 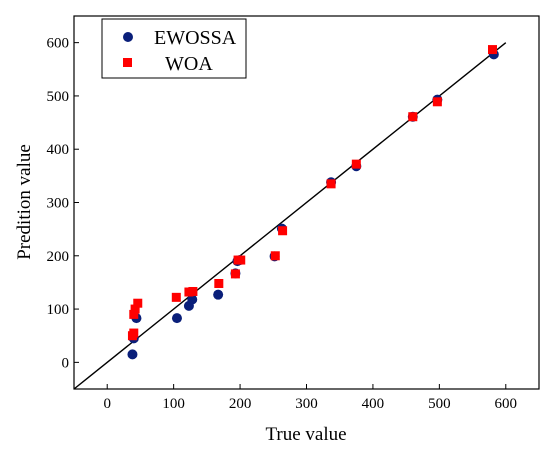 I want to click on x-tick-label: 400, so click(x=373, y=404).